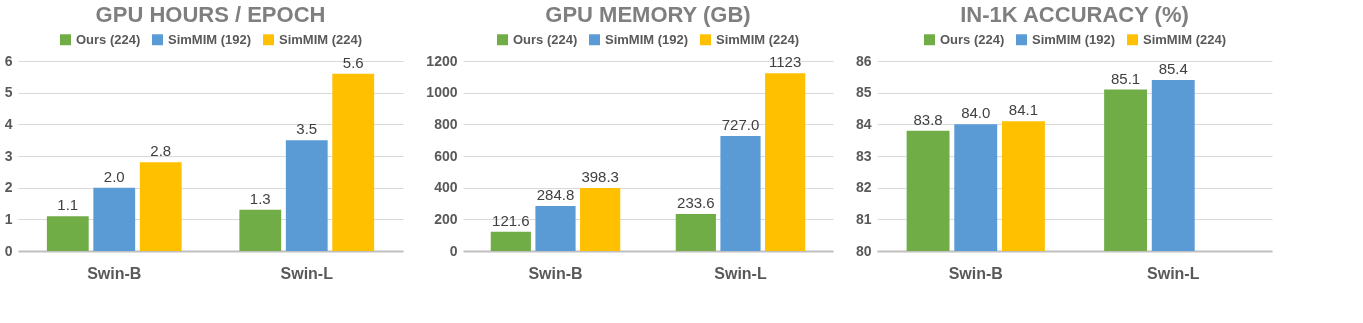 The width and height of the screenshot is (1363, 323). What do you see at coordinates (210, 14) in the screenshot?
I see `chart-title: GPU HOURS / EPOCH` at bounding box center [210, 14].